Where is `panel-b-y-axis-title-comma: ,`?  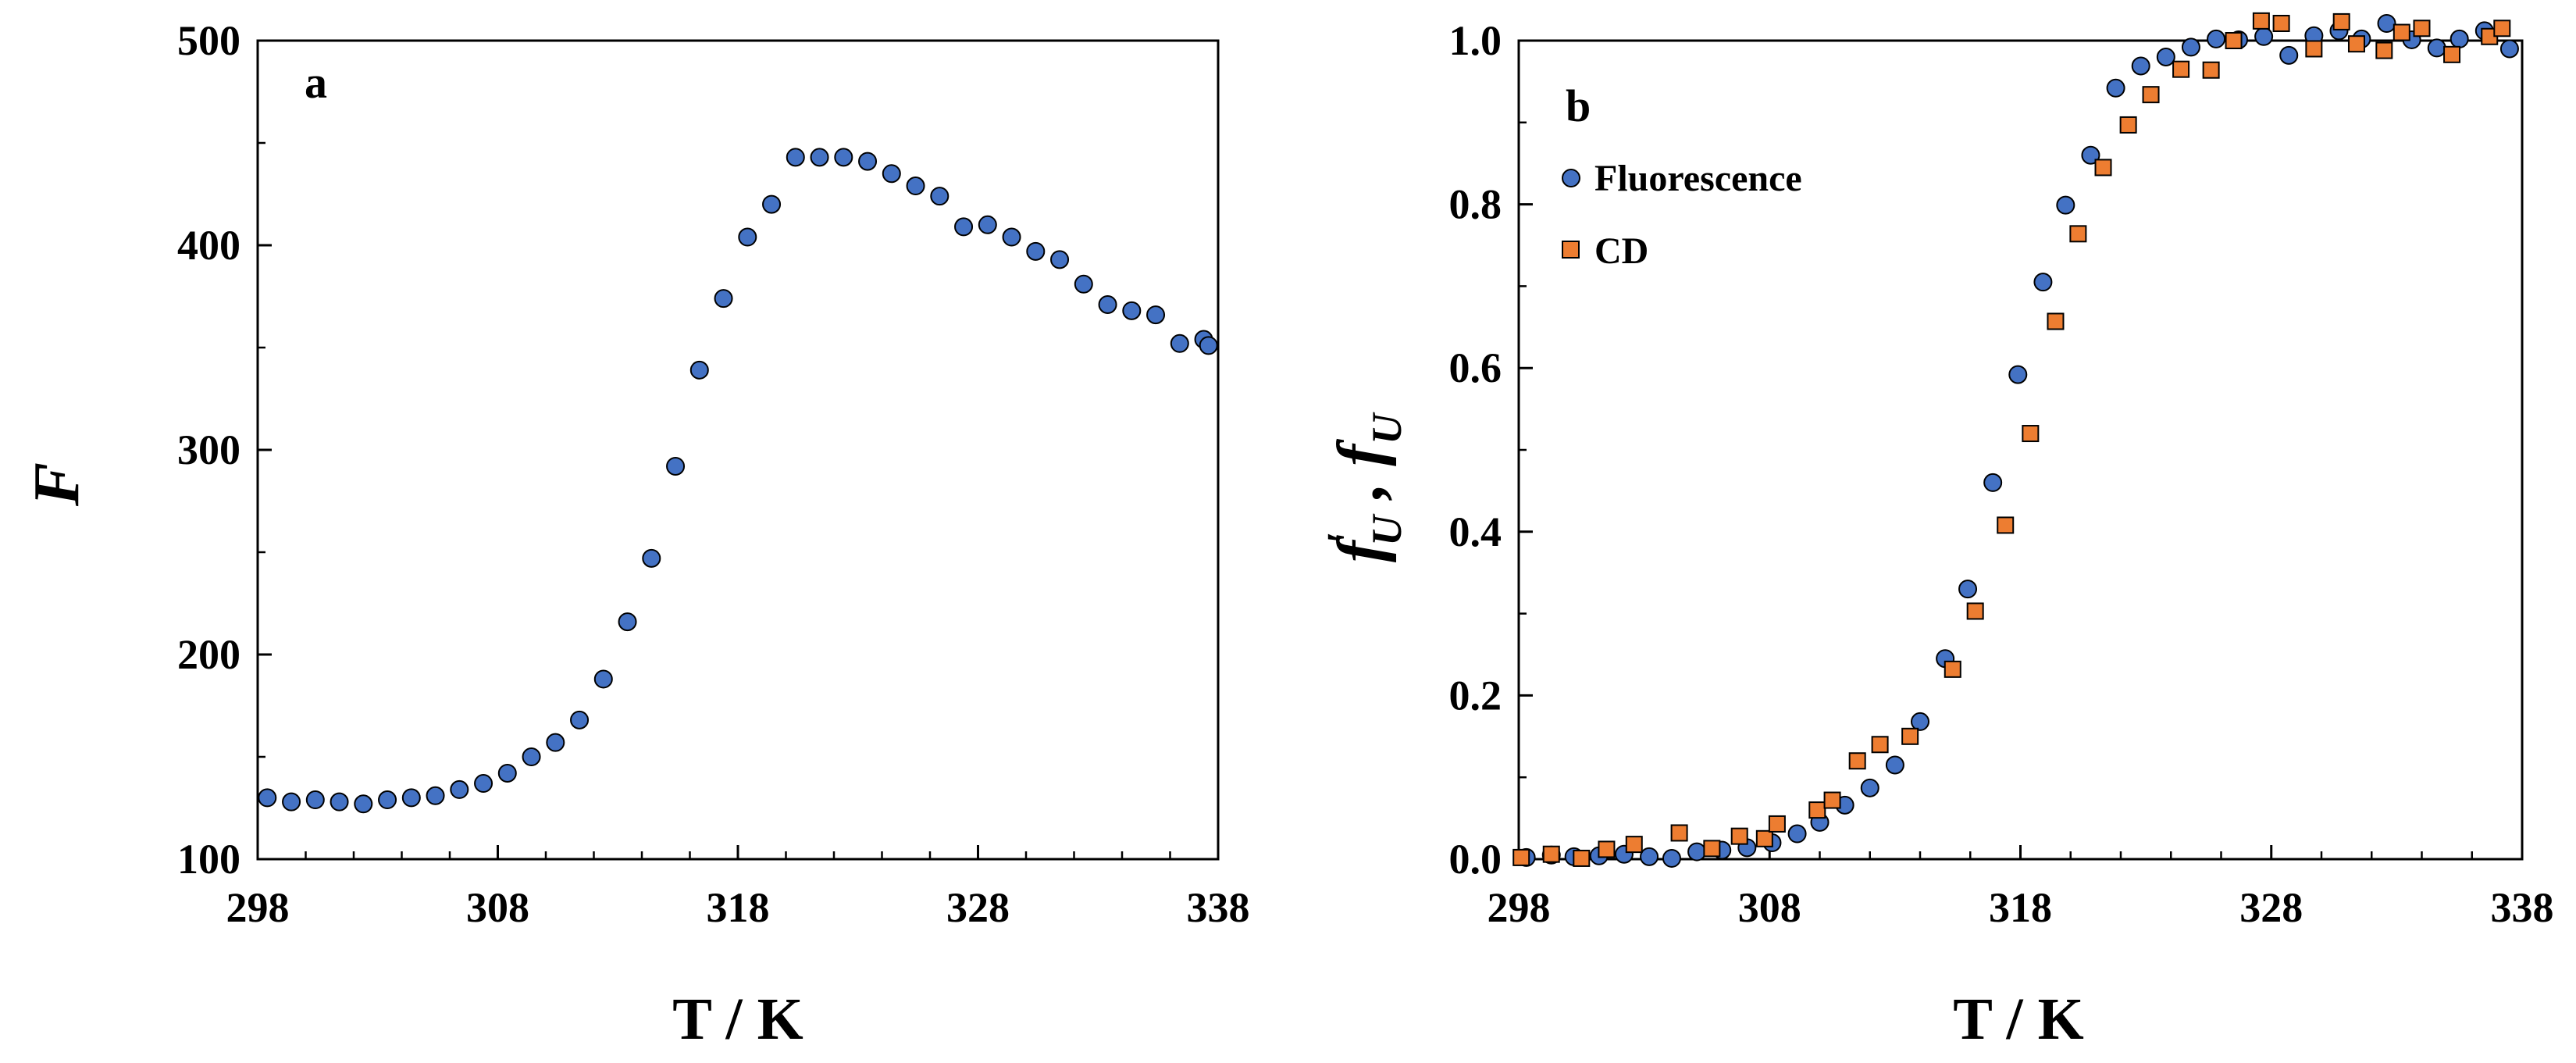
panel-b-y-axis-title-comma: , is located at coordinates (1360, 490).